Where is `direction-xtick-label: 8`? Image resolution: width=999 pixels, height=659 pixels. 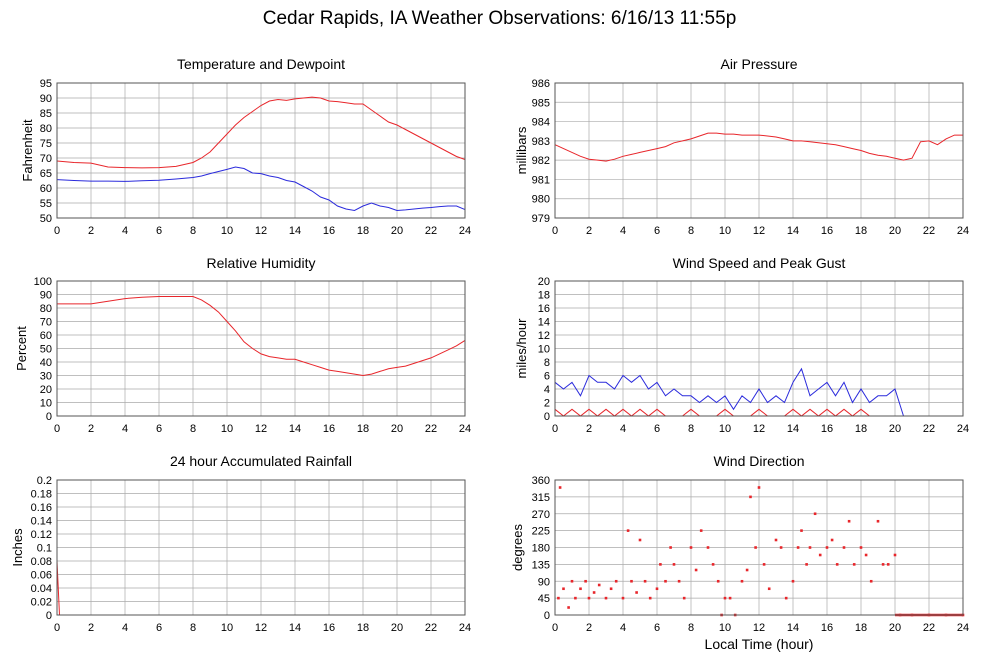
direction-xtick-label: 8 is located at coordinates (691, 628).